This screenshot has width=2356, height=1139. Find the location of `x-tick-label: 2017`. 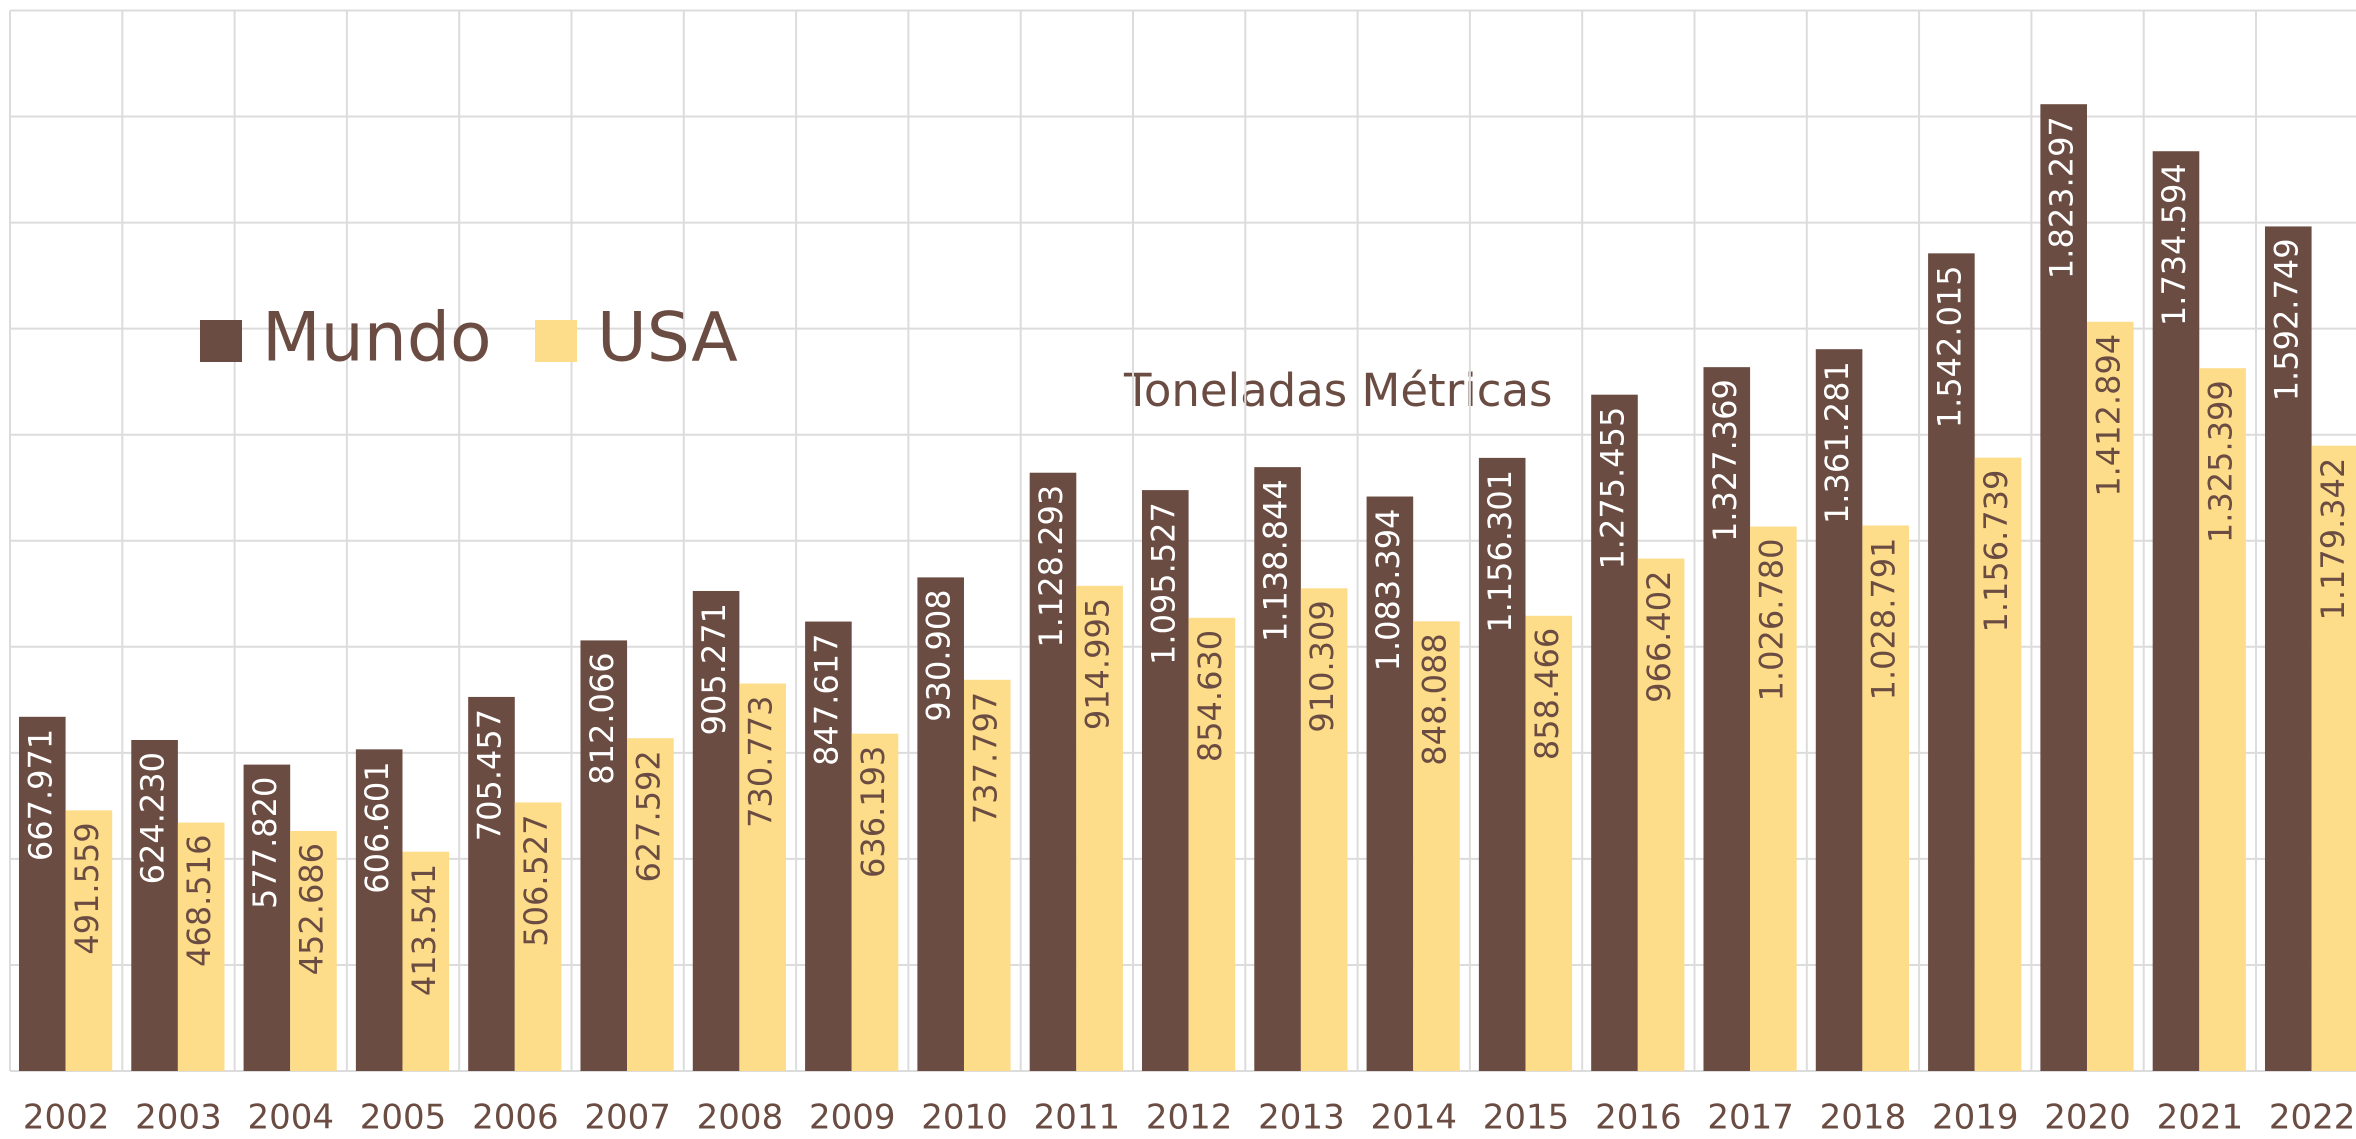

x-tick-label: 2017 is located at coordinates (1750, 1118).